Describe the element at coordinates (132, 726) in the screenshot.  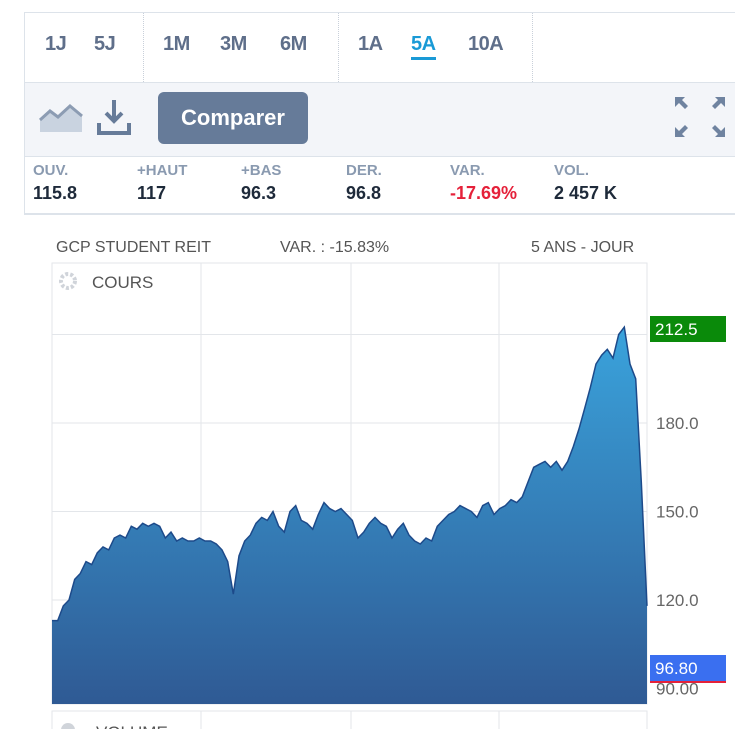
I see `volume-label: VOLUME` at that location.